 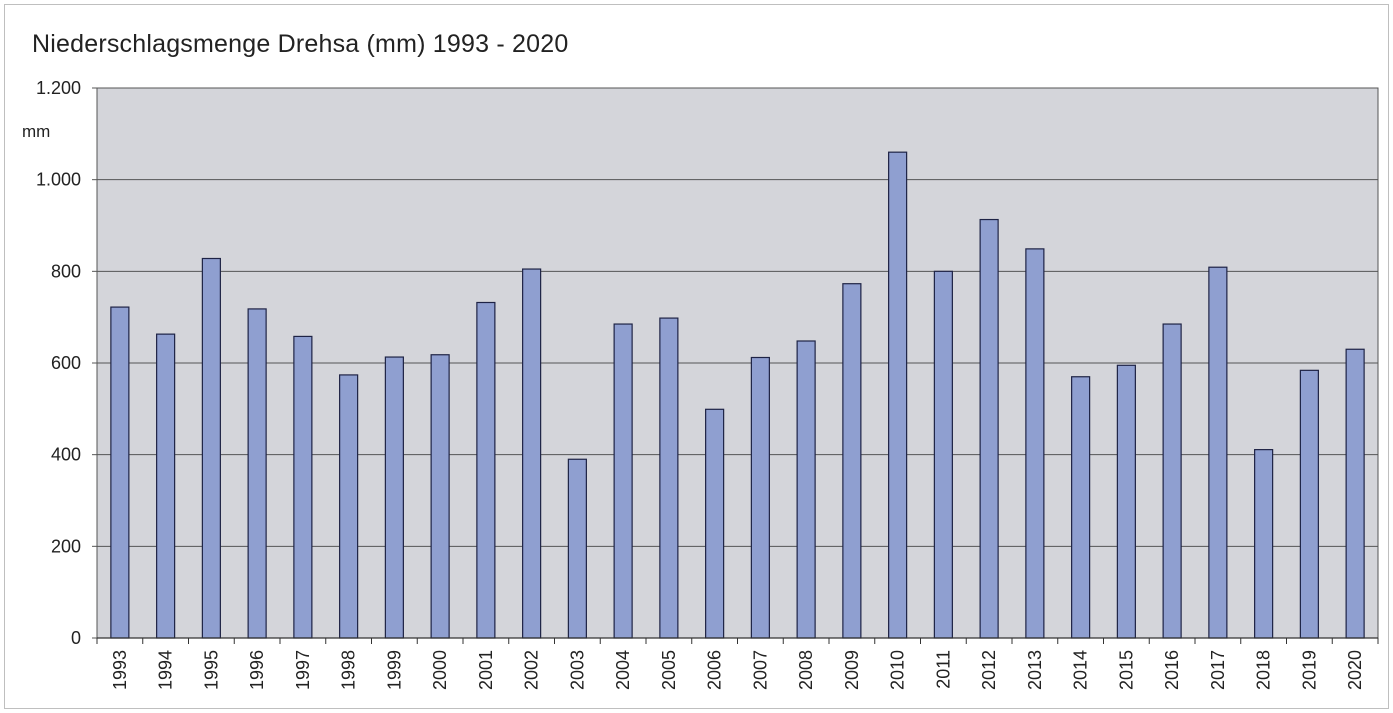 What do you see at coordinates (1264, 670) in the screenshot?
I see `x-tick-label: 2018` at bounding box center [1264, 670].